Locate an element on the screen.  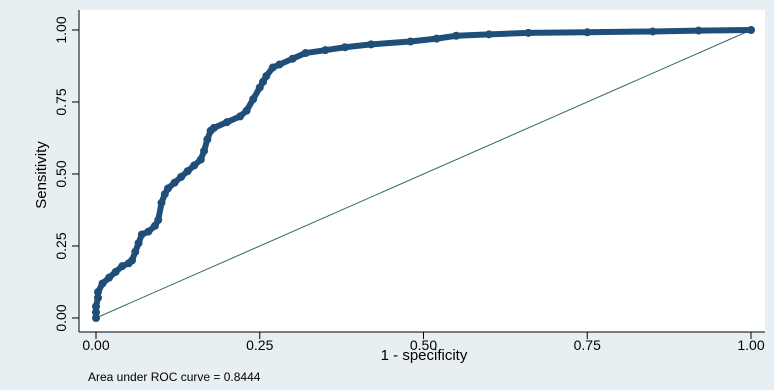
y-tick-label: 1.00 is located at coordinates (61, 29).